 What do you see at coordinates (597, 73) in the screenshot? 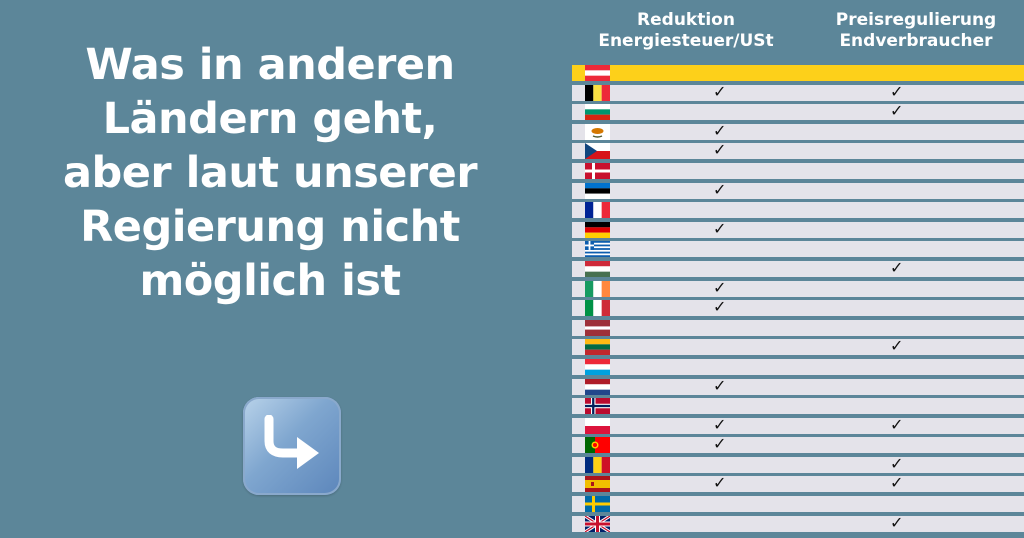
I see `flag-austria-icon` at bounding box center [597, 73].